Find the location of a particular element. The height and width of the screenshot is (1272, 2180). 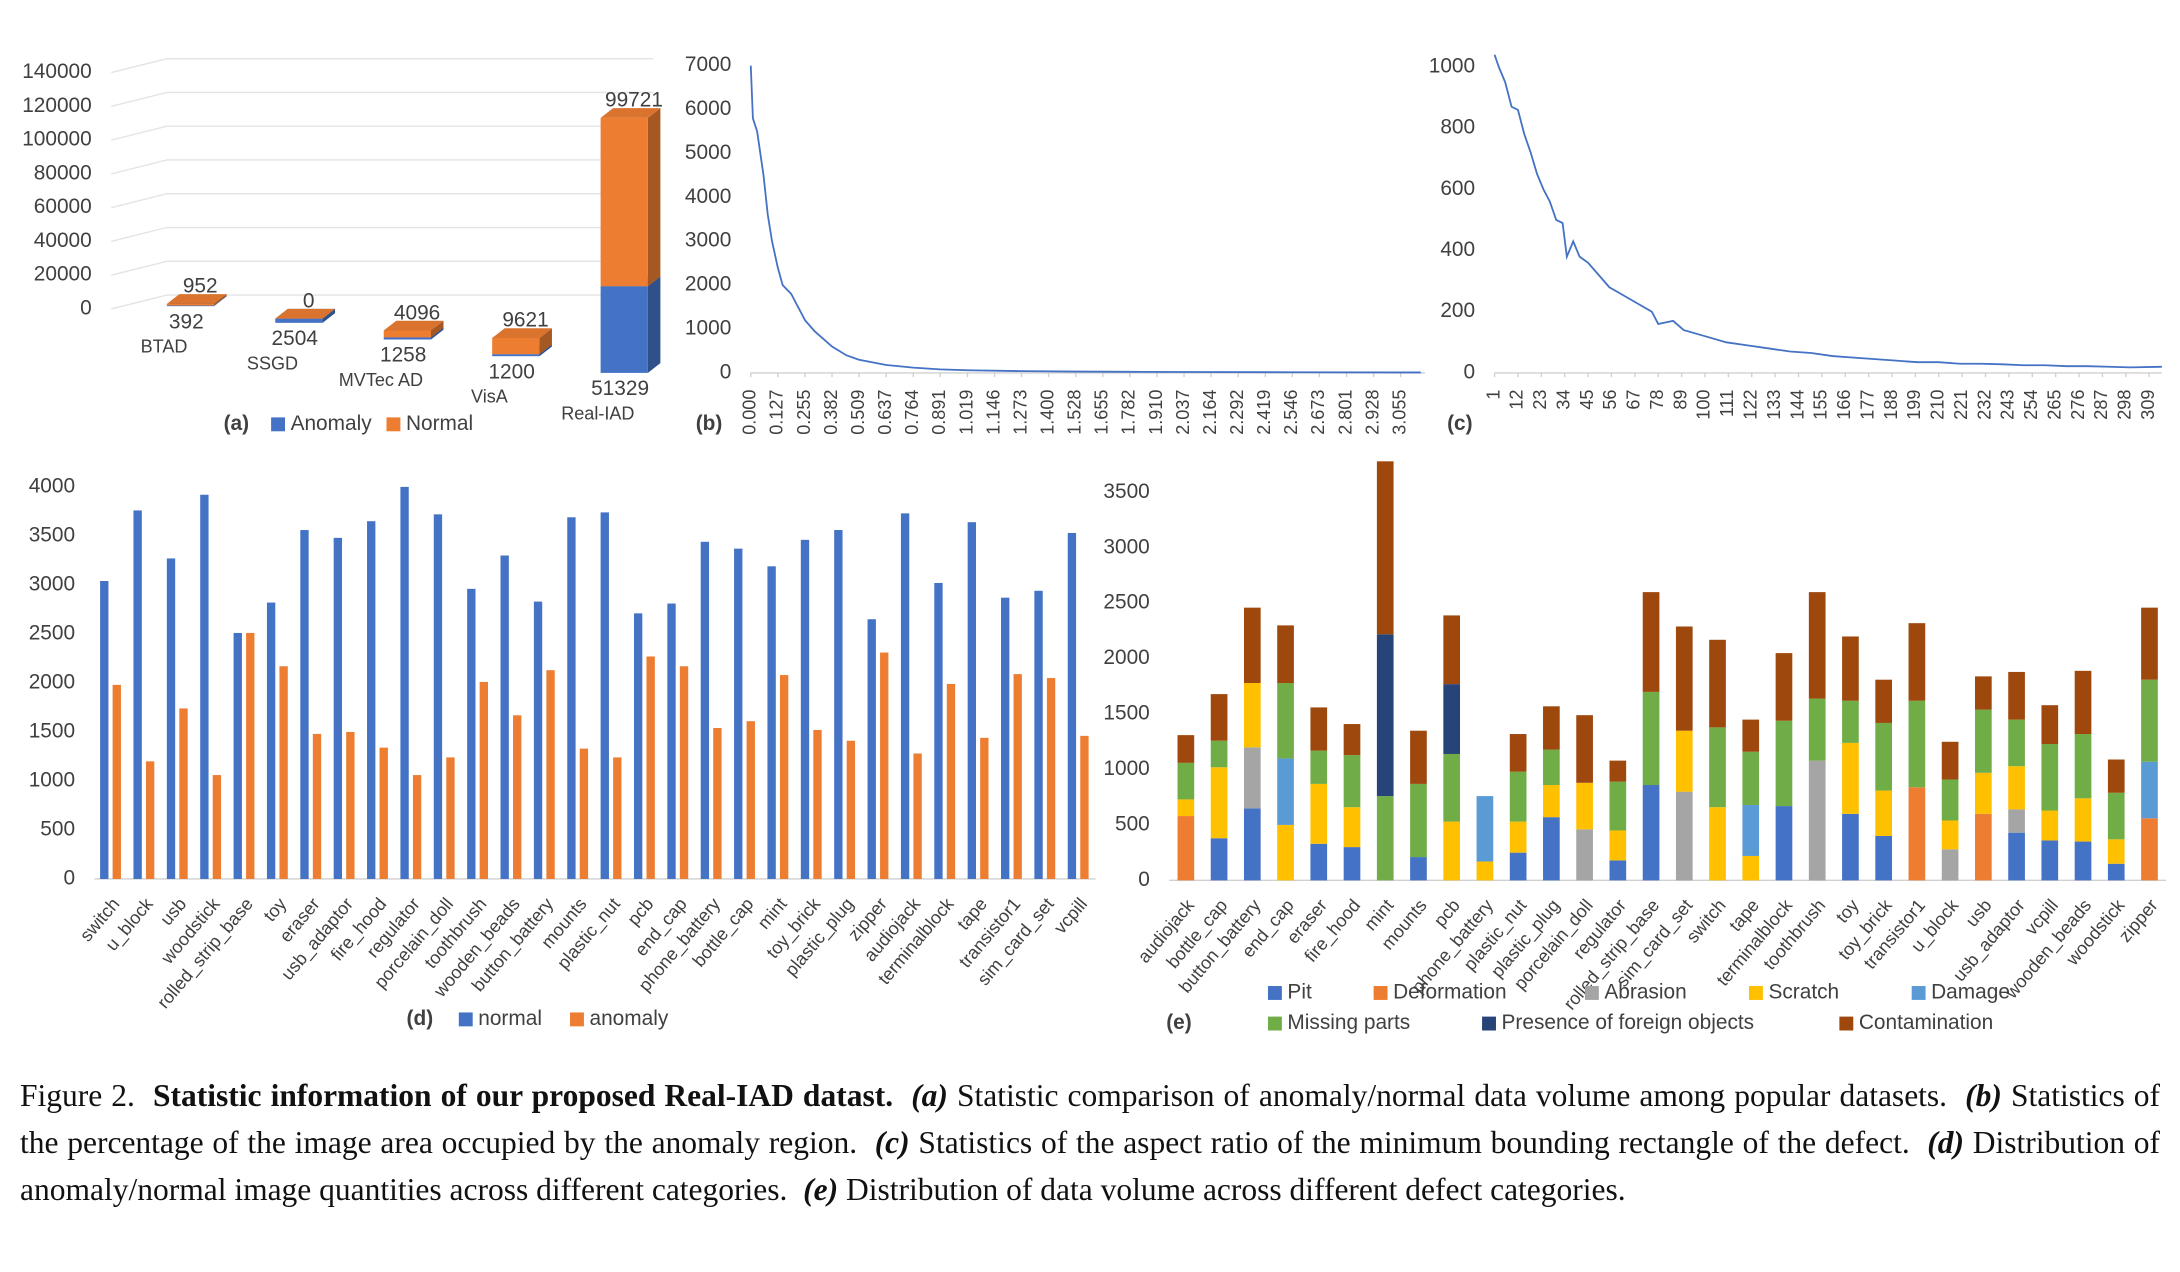

y-tick-label: 7000 is located at coordinates (708, 64).